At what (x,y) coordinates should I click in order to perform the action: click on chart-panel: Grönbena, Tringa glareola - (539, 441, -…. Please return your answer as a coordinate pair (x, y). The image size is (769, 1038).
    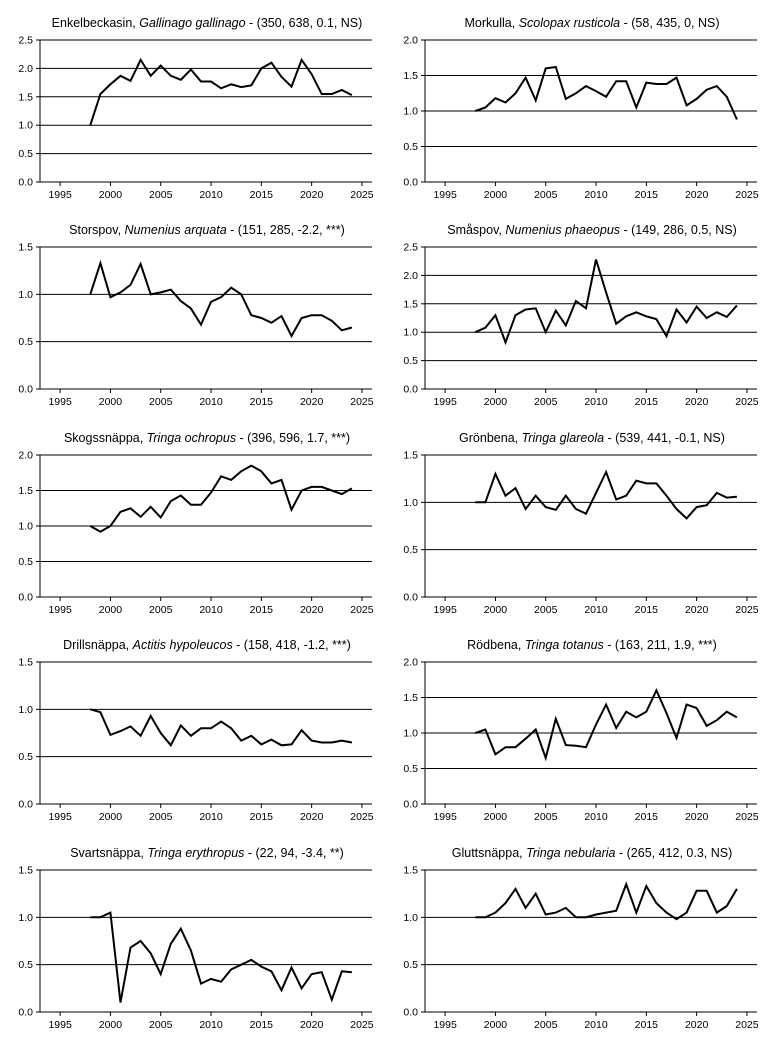
    Looking at the image, I should click on (580, 523).